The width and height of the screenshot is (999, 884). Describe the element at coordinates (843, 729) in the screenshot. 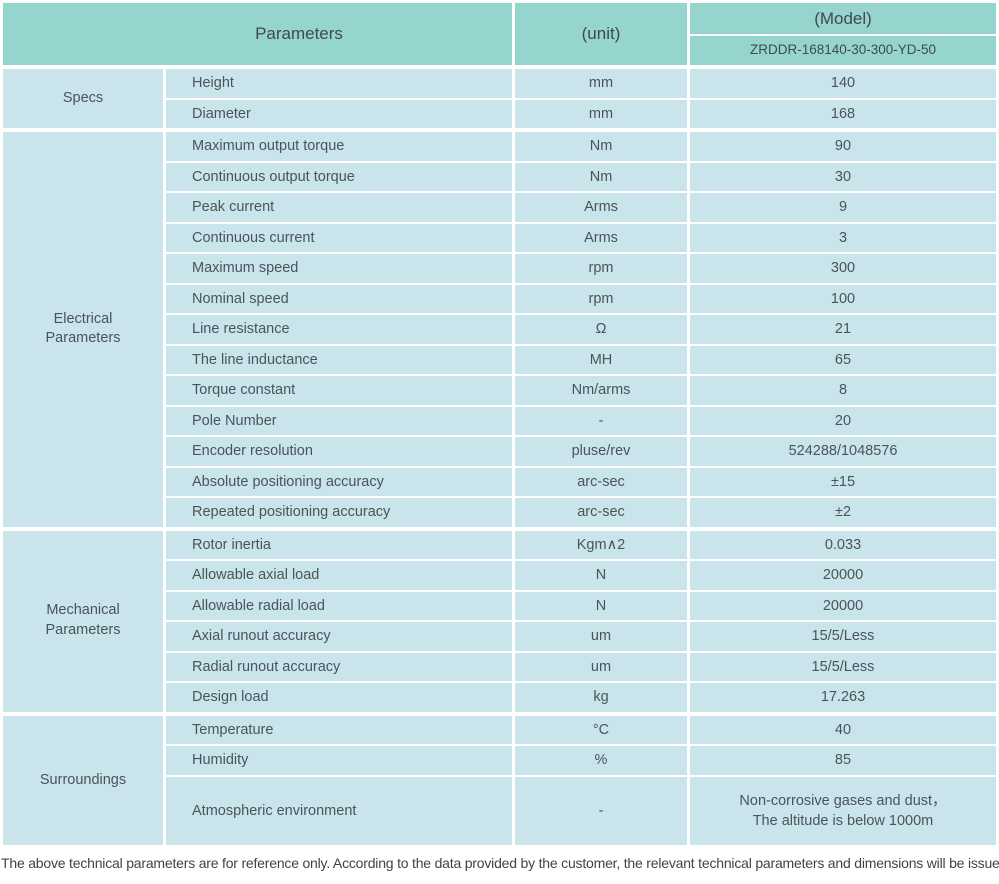

I see `value-cell: 40` at that location.